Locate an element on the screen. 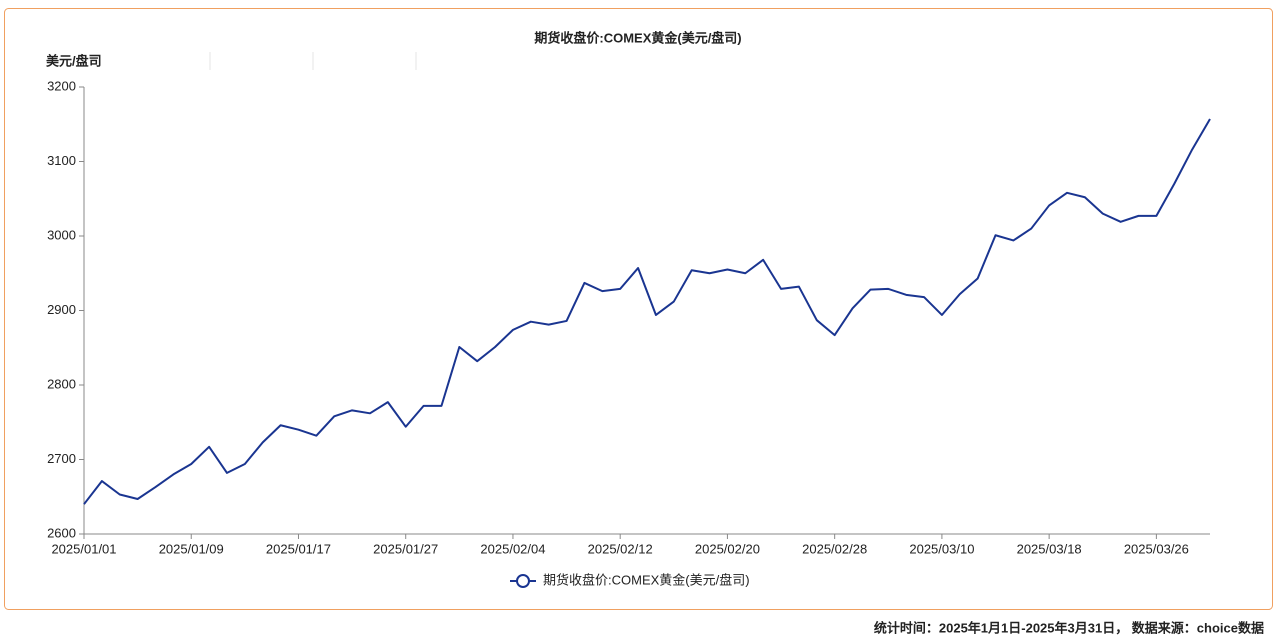 The image size is (1280, 640). x-tick-label: 2025/03/26 is located at coordinates (1156, 548).